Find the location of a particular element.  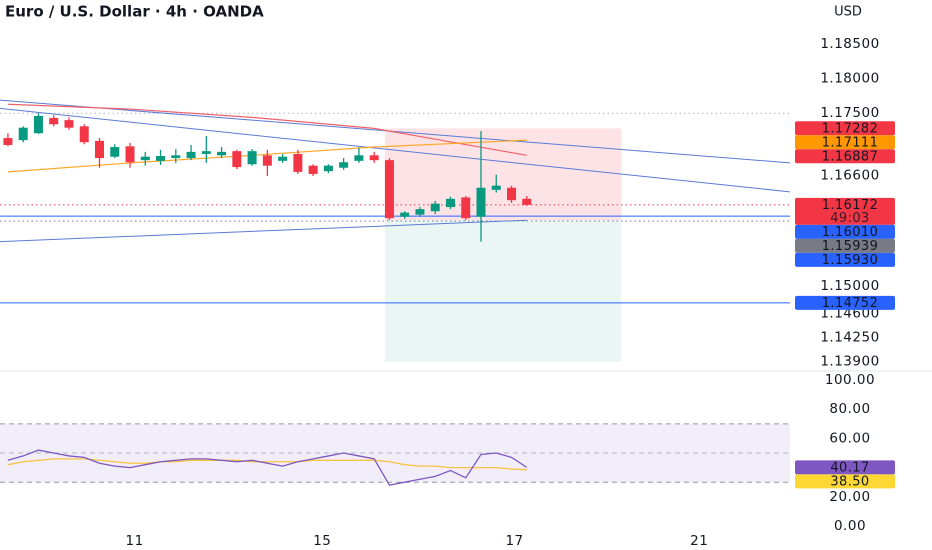

x-tick-label: 17 is located at coordinates (514, 541).